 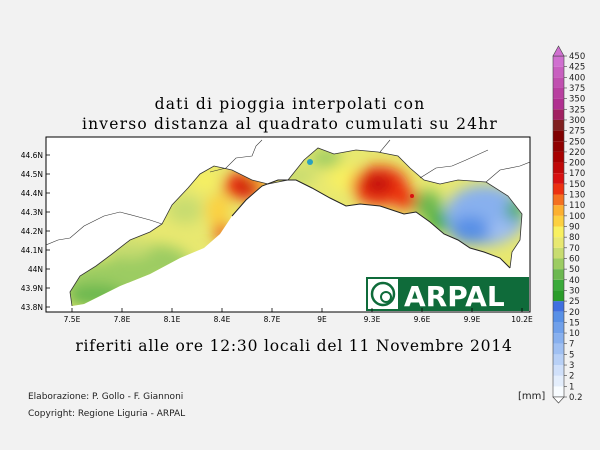 What do you see at coordinates (577, 217) in the screenshot?
I see `legend-level-label: 100` at bounding box center [577, 217].